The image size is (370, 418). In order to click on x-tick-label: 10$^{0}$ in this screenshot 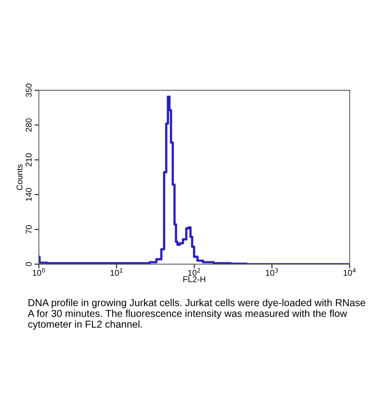, I will do `click(38, 272)`.